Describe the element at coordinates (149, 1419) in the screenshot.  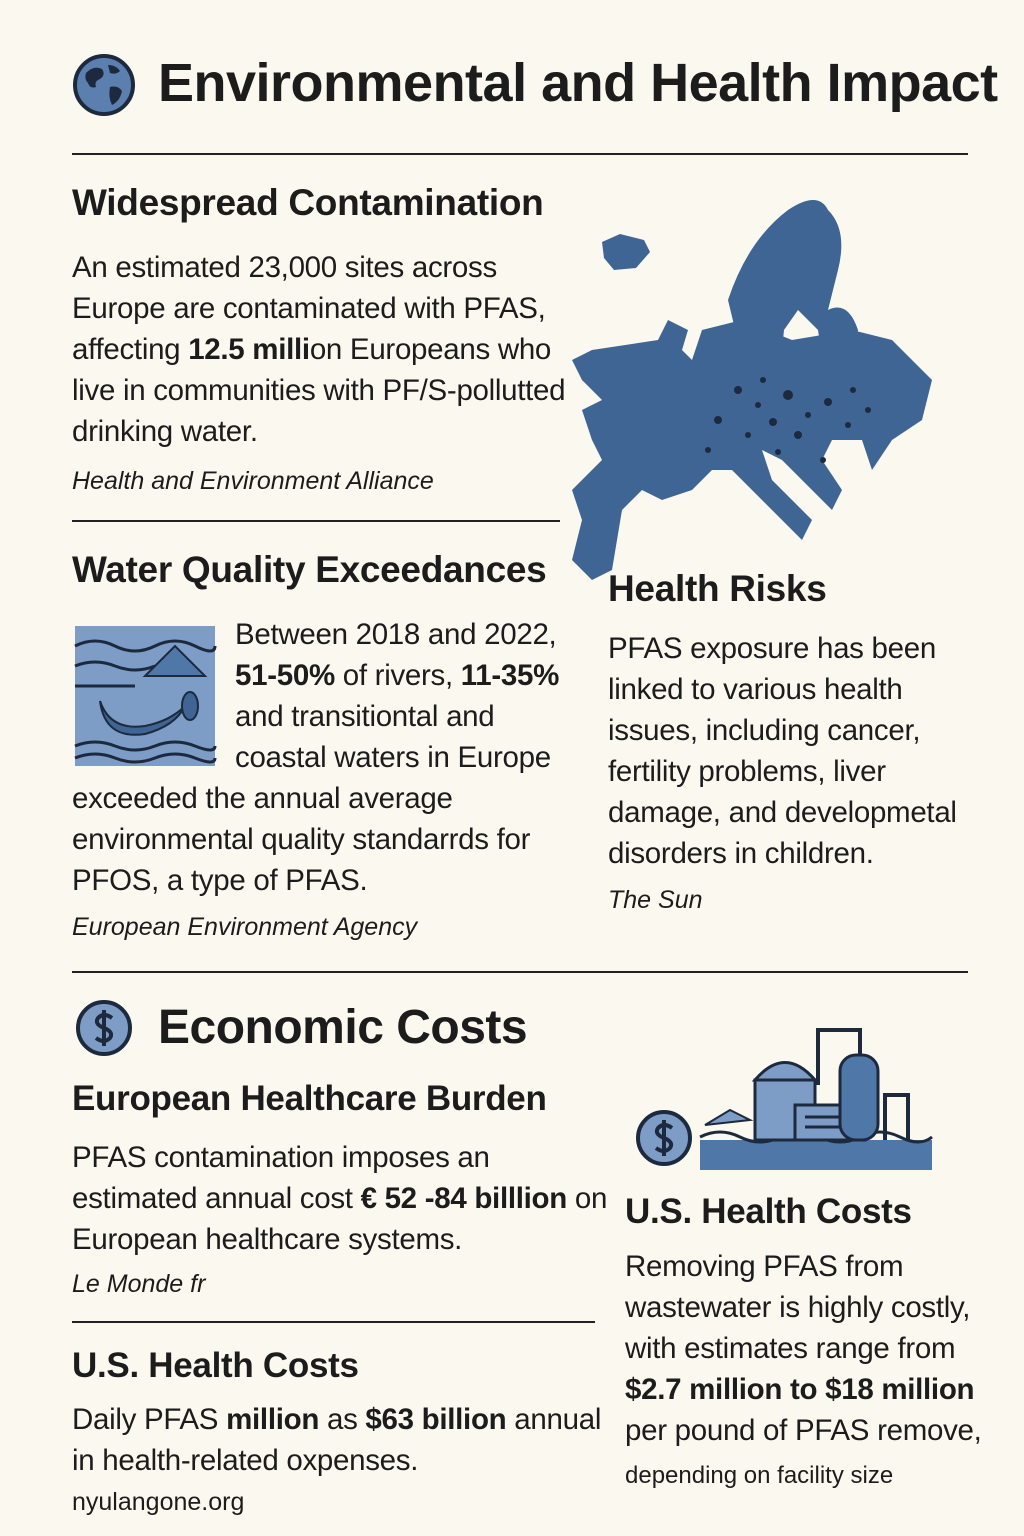
I see `text: Daily PFAS` at that location.